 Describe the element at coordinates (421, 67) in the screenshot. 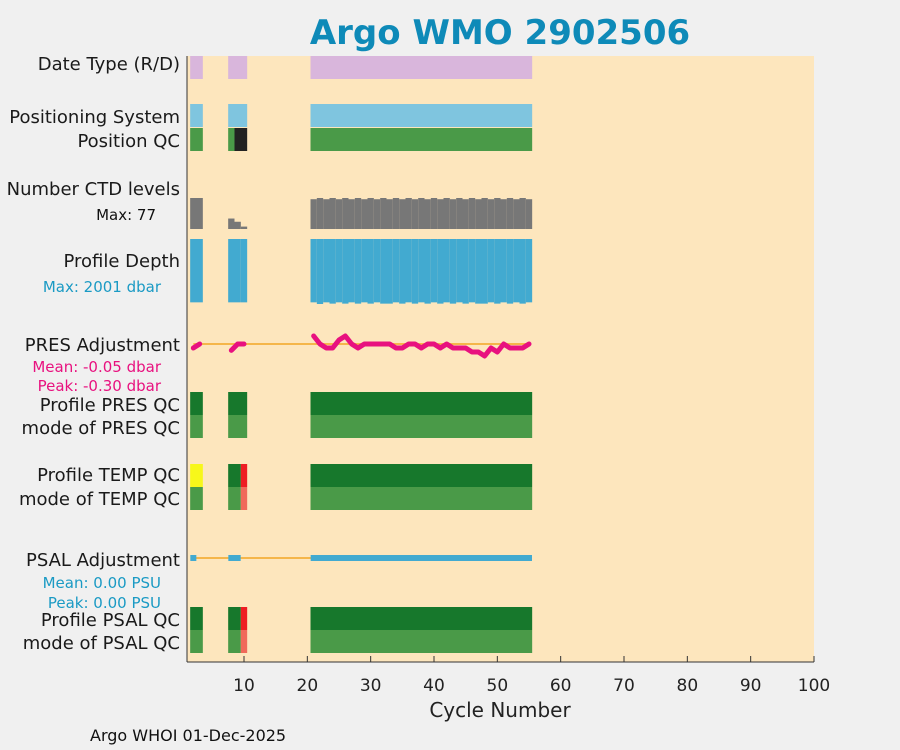

I see `date-type-bar` at that location.